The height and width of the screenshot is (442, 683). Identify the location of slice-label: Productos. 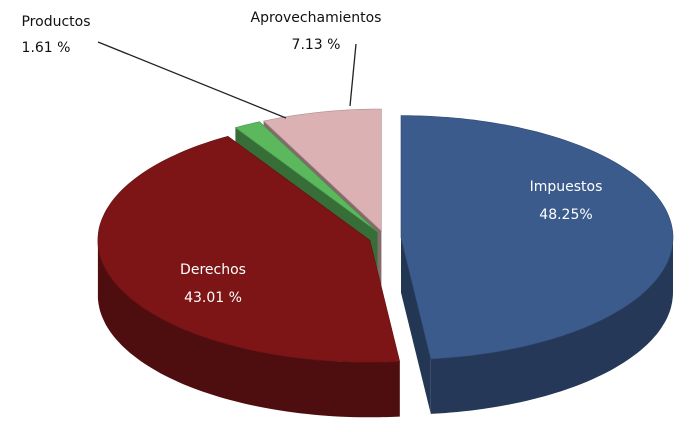
(55, 22).